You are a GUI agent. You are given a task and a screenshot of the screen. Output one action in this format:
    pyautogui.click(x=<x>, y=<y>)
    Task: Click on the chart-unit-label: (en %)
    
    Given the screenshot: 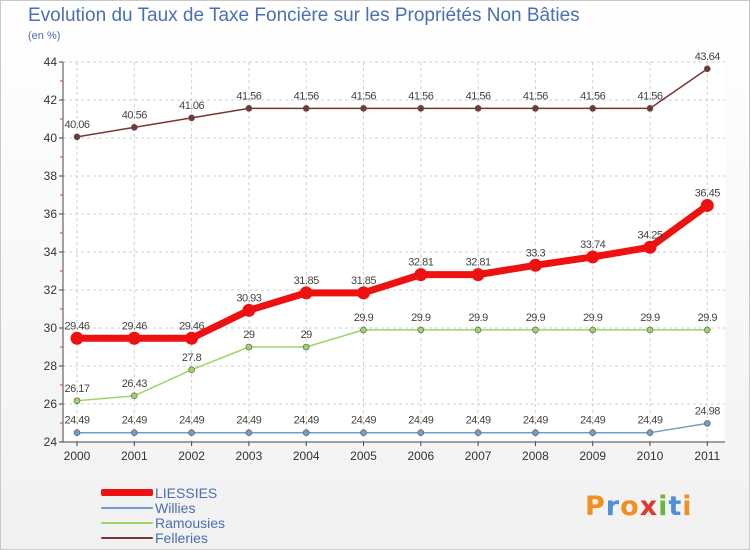 What is the action you would take?
    pyautogui.click(x=44, y=36)
    